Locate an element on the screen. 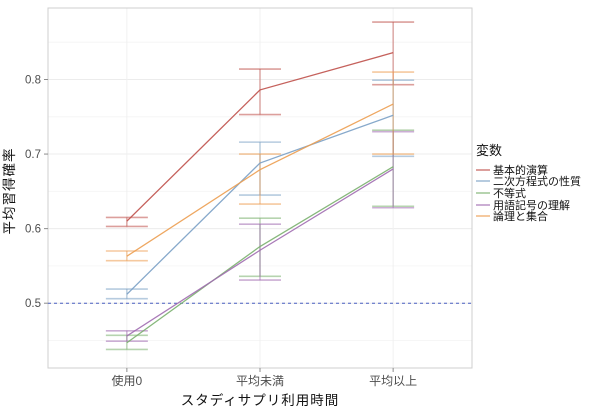 This screenshot has width=600, height=414. y-tick-label: 0.5 is located at coordinates (33, 304).